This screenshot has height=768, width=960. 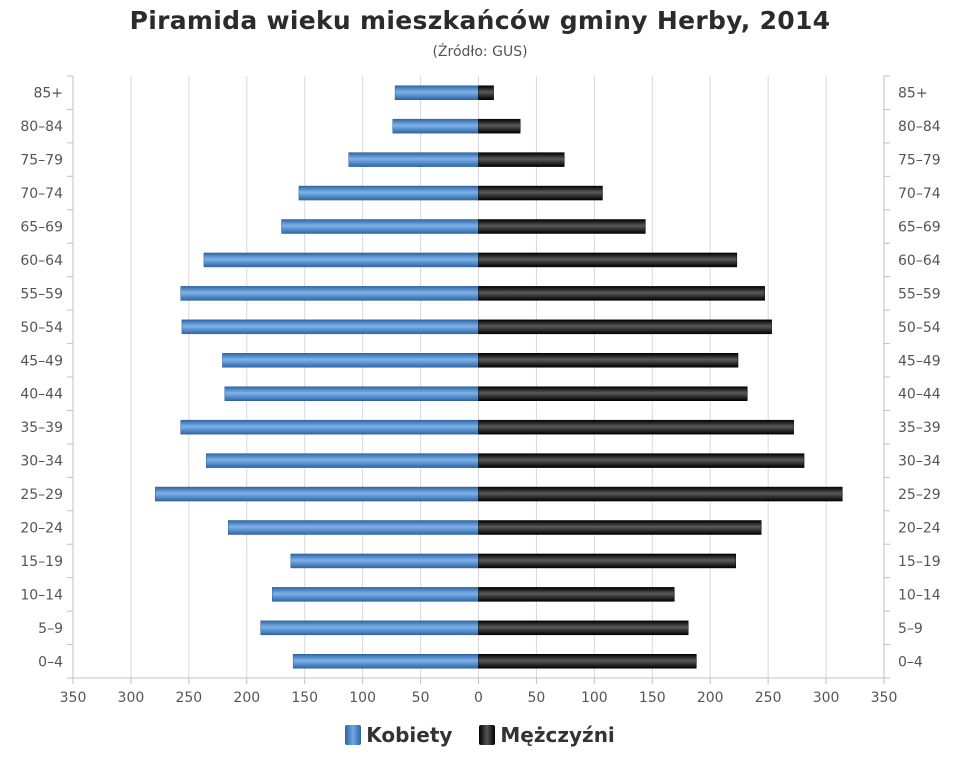 What do you see at coordinates (913, 94) in the screenshot?
I see `y-tick-label-right: 85+` at bounding box center [913, 94].